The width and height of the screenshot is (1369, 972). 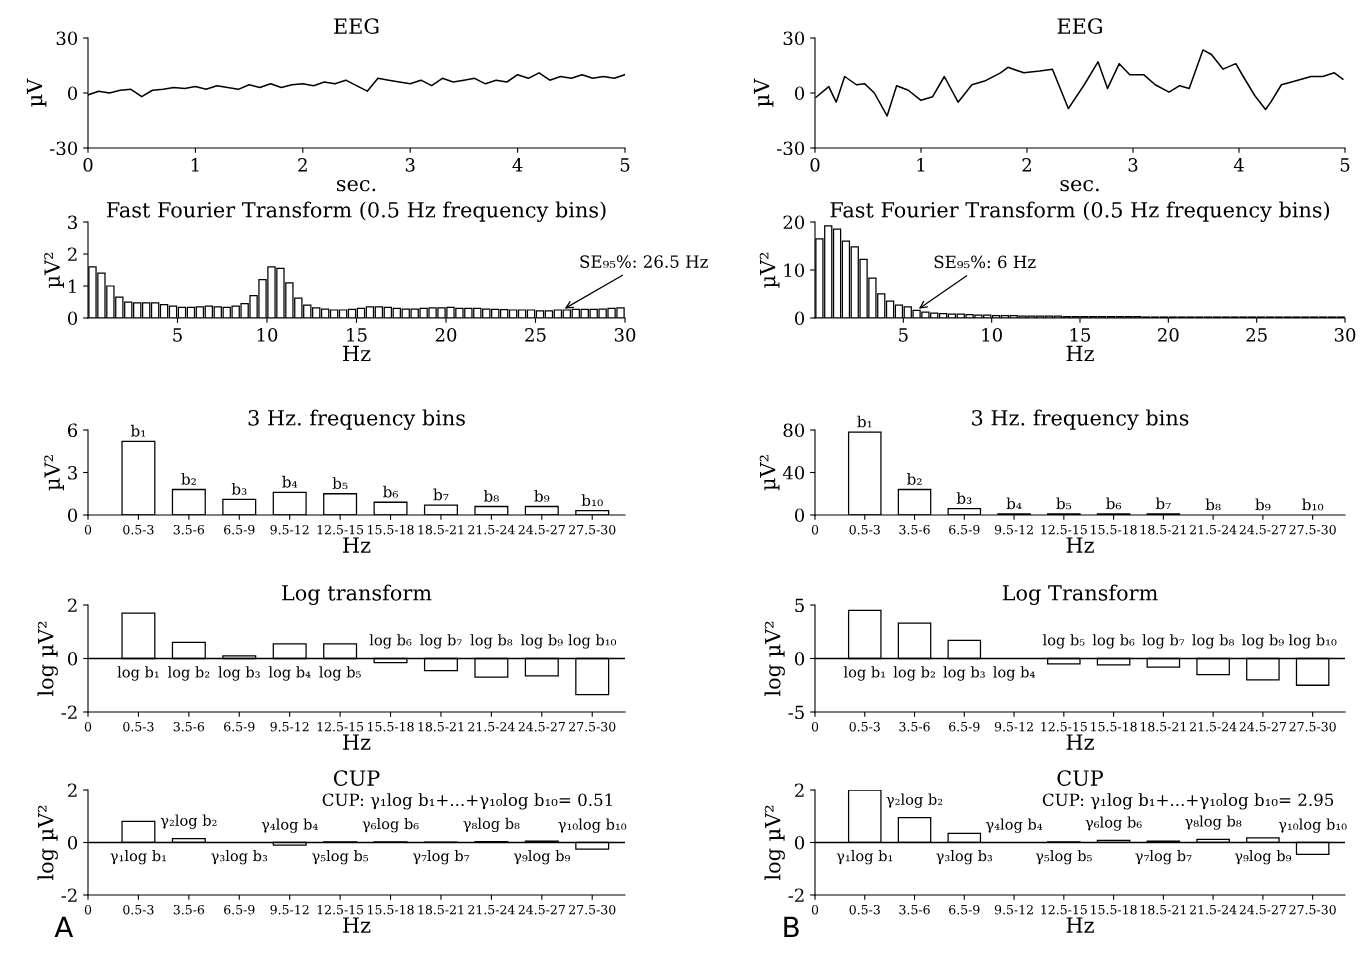 What do you see at coordinates (72, 222) in the screenshot?
I see `y-tick-label: 3` at bounding box center [72, 222].